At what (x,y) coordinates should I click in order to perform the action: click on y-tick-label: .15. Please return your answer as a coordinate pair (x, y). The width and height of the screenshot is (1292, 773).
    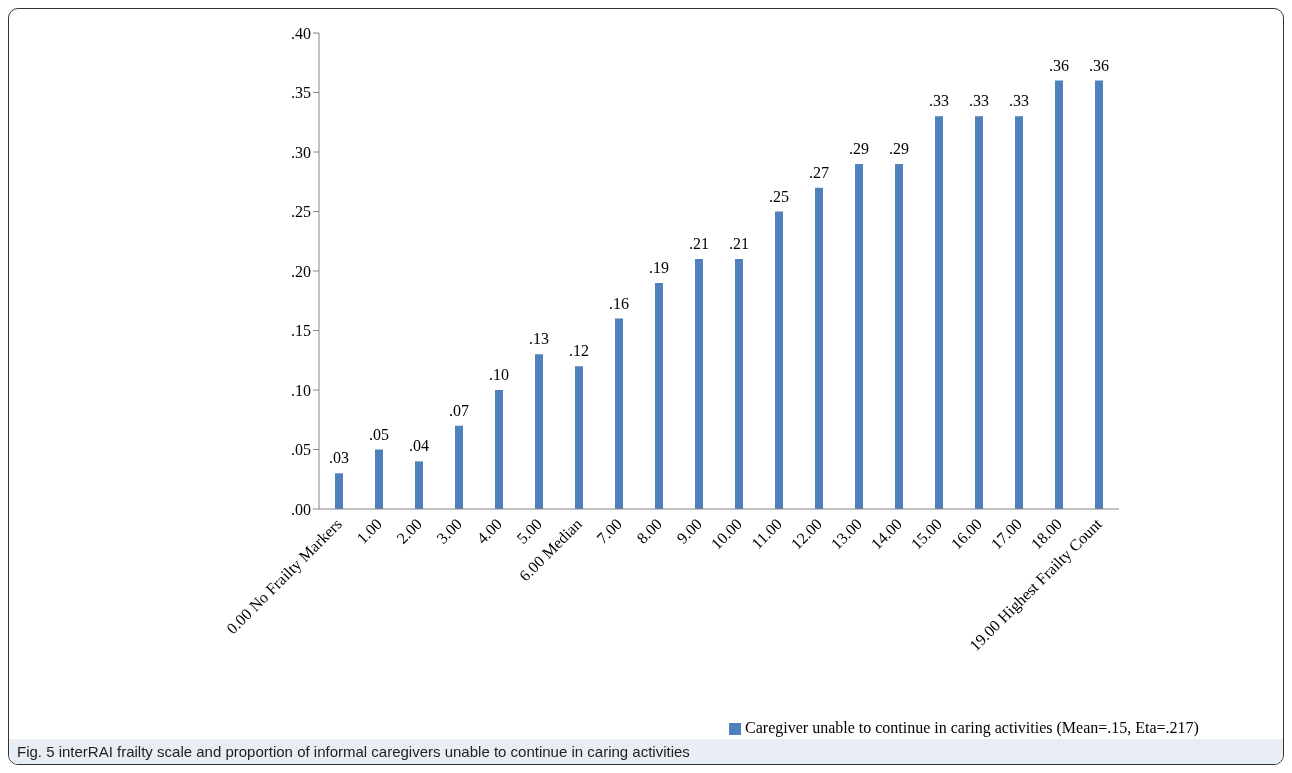
    Looking at the image, I should click on (301, 331).